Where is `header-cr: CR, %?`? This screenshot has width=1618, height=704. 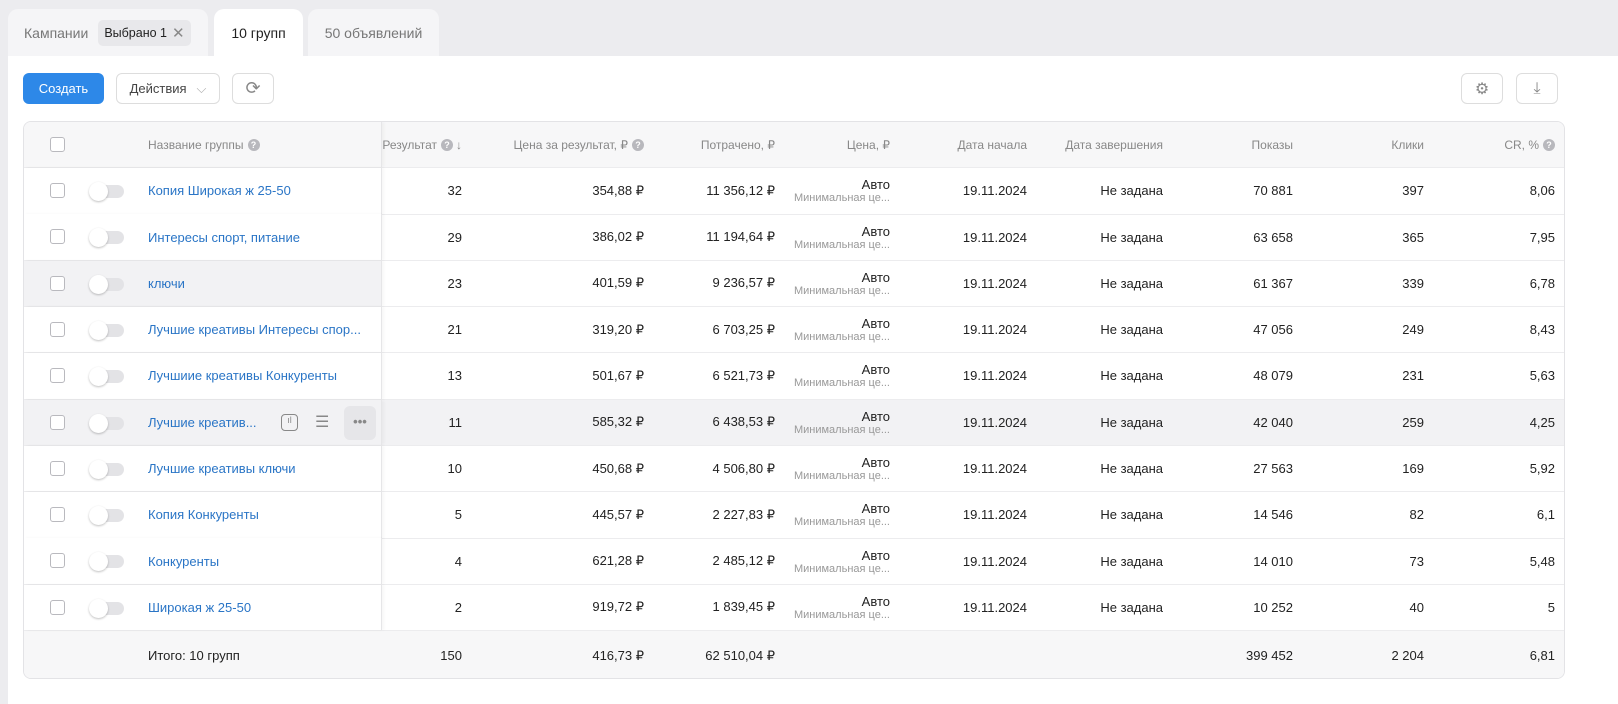 header-cr: CR, %? is located at coordinates (1499, 144).